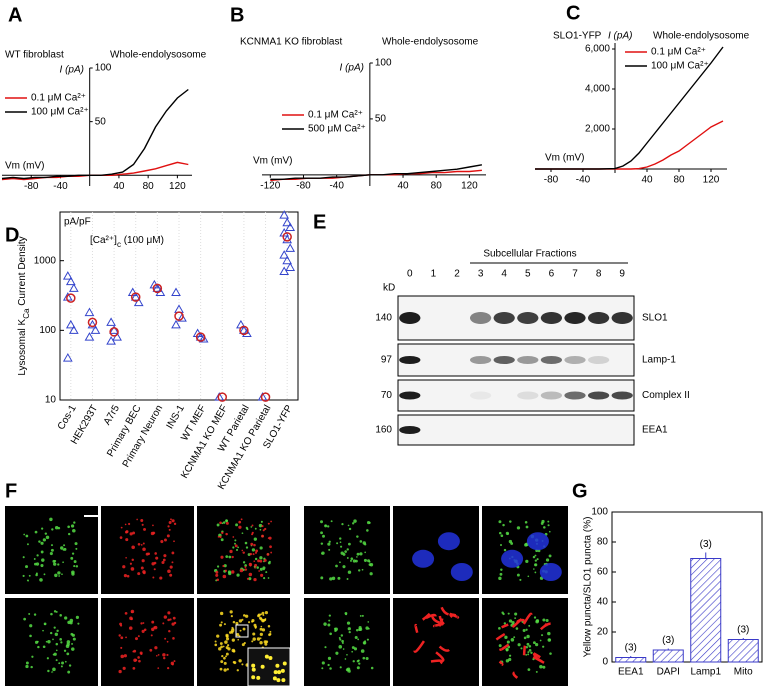 The width and height of the screenshot is (775, 687). Describe the element at coordinates (381, 119) in the screenshot. I see `y-tick-label: 50` at that location.